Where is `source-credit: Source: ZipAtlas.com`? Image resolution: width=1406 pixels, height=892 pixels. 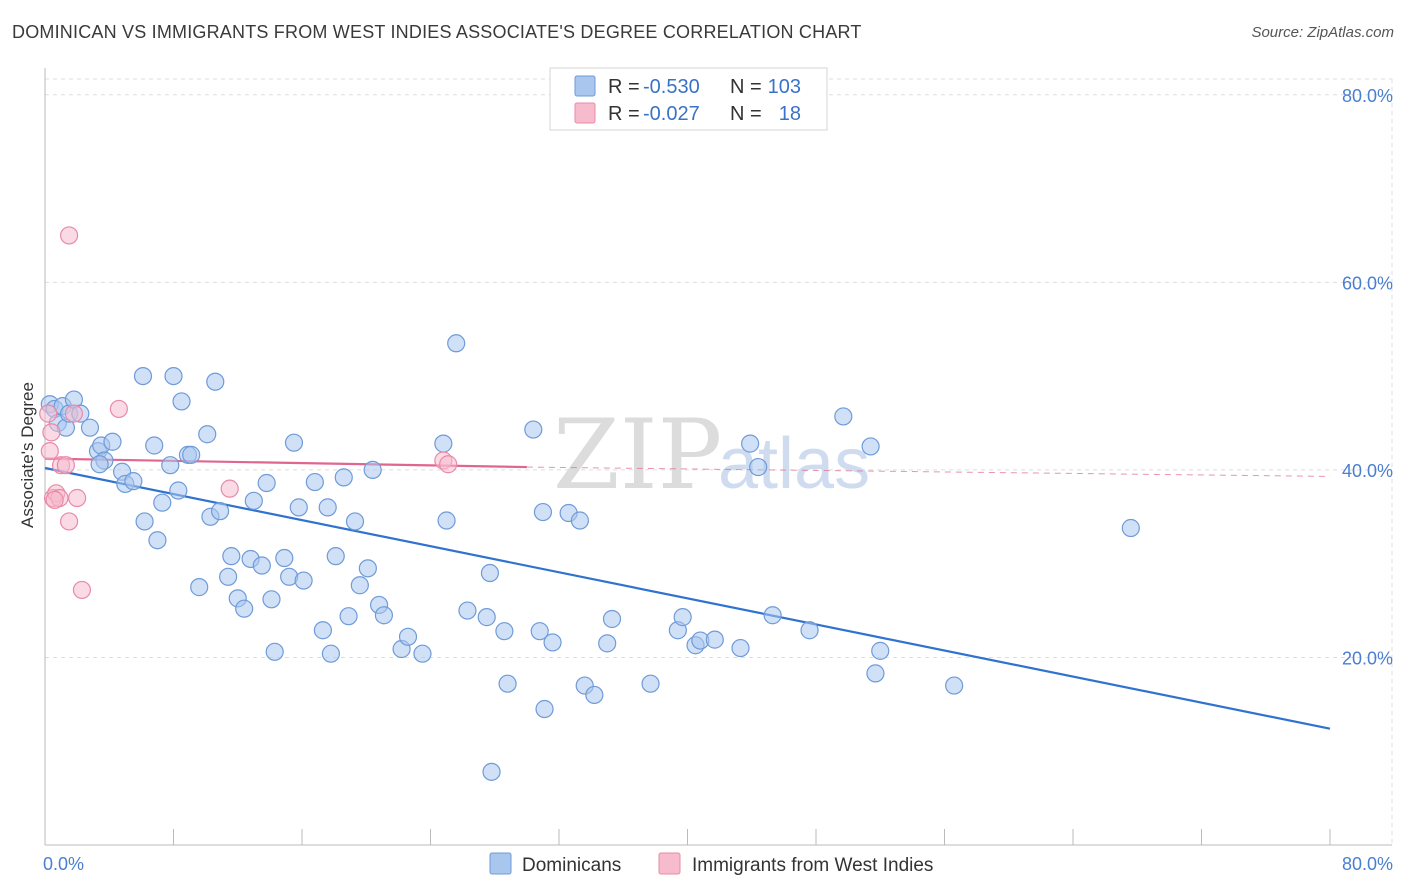 source-credit: Source: ZipAtlas.com is located at coordinates (1322, 32).